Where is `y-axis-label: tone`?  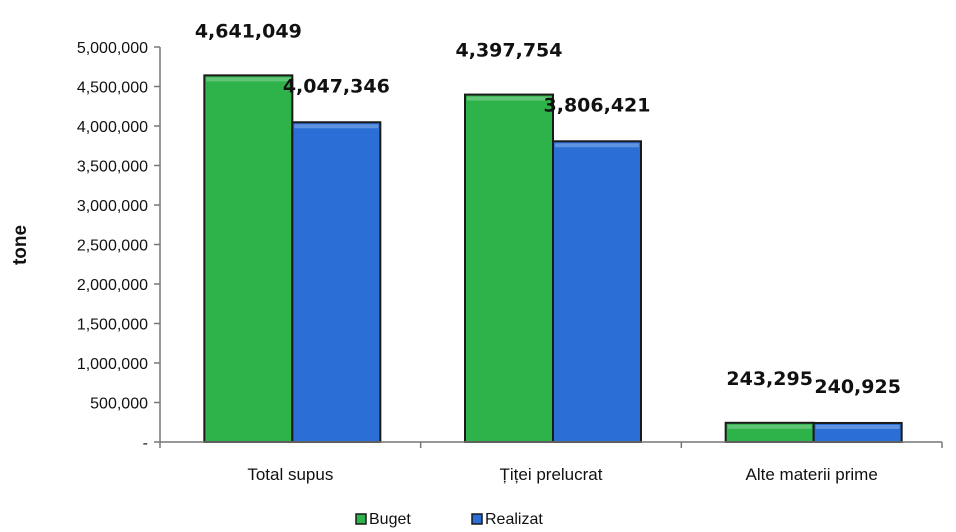
y-axis-label: tone is located at coordinates (20, 245).